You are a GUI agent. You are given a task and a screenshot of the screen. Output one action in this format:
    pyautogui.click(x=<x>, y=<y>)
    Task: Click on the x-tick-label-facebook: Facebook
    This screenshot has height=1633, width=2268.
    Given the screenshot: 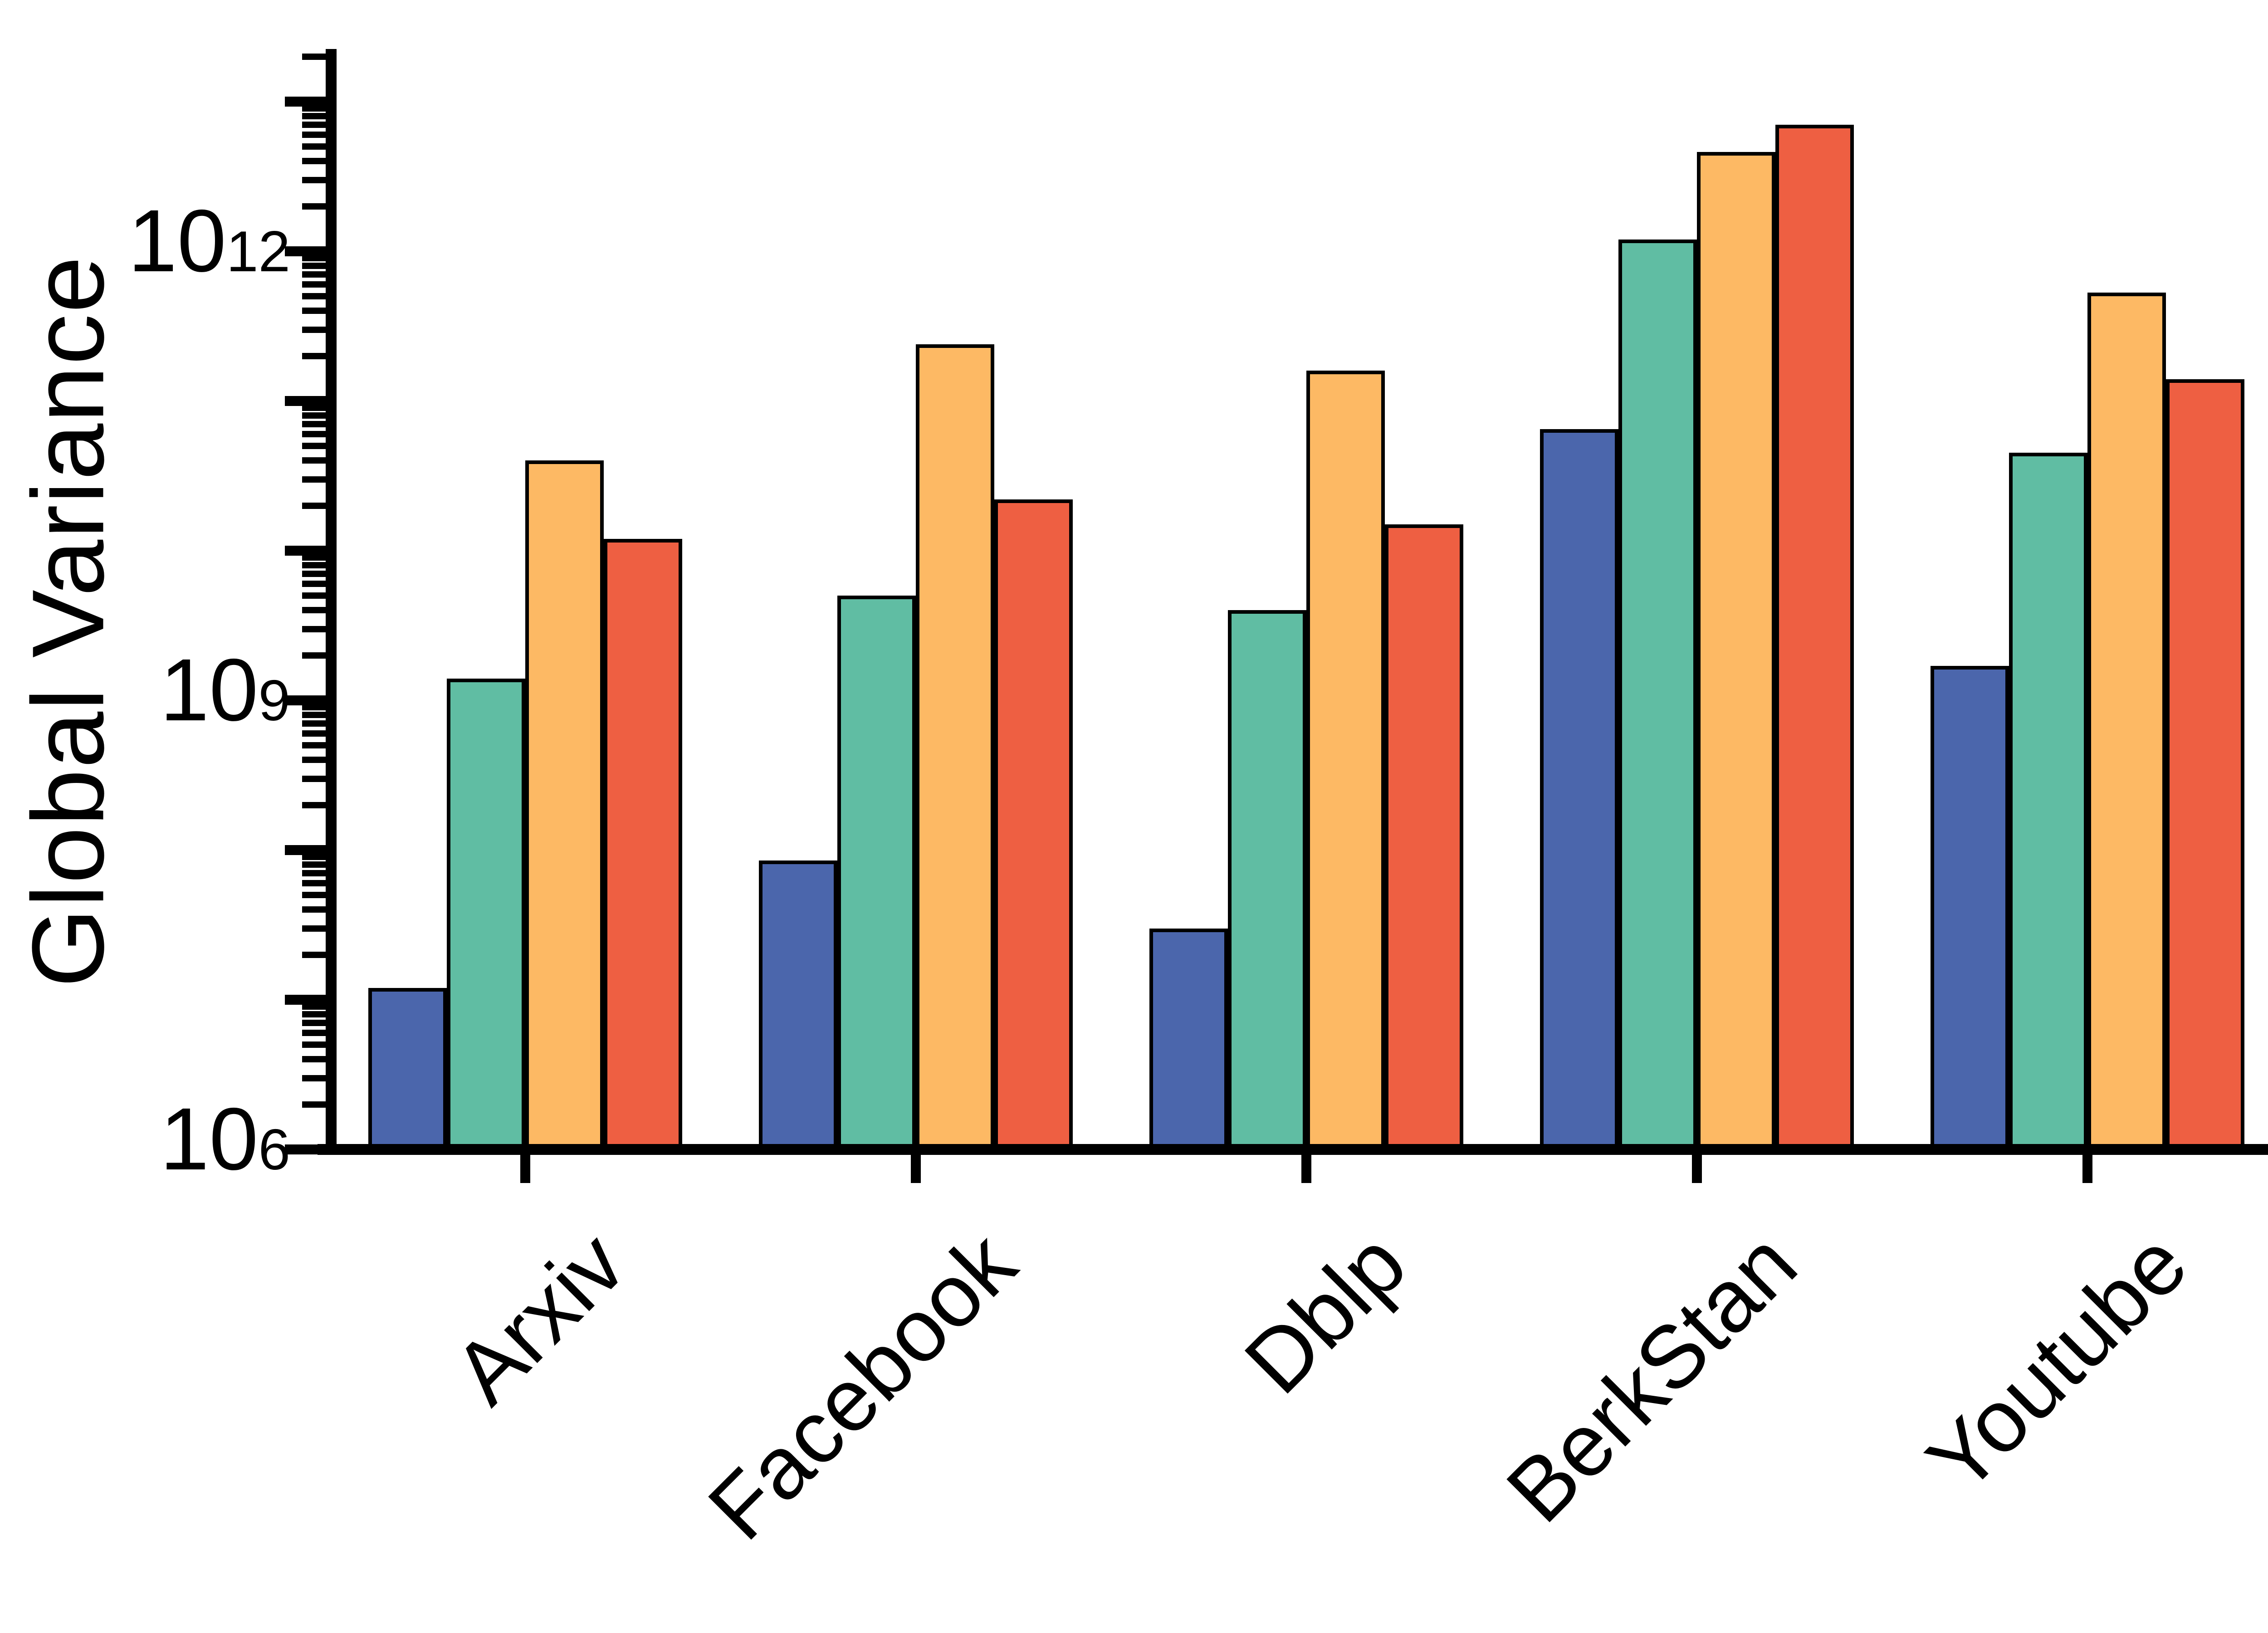 What is the action you would take?
    pyautogui.click(x=861, y=1386)
    